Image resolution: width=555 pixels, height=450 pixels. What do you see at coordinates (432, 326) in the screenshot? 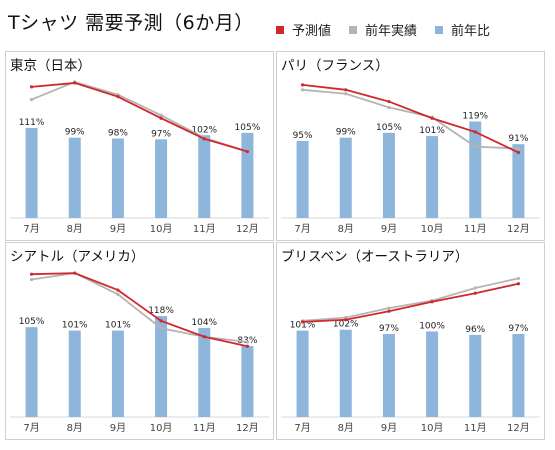
I see `data-label-brisbane-3: 100%` at bounding box center [432, 326].